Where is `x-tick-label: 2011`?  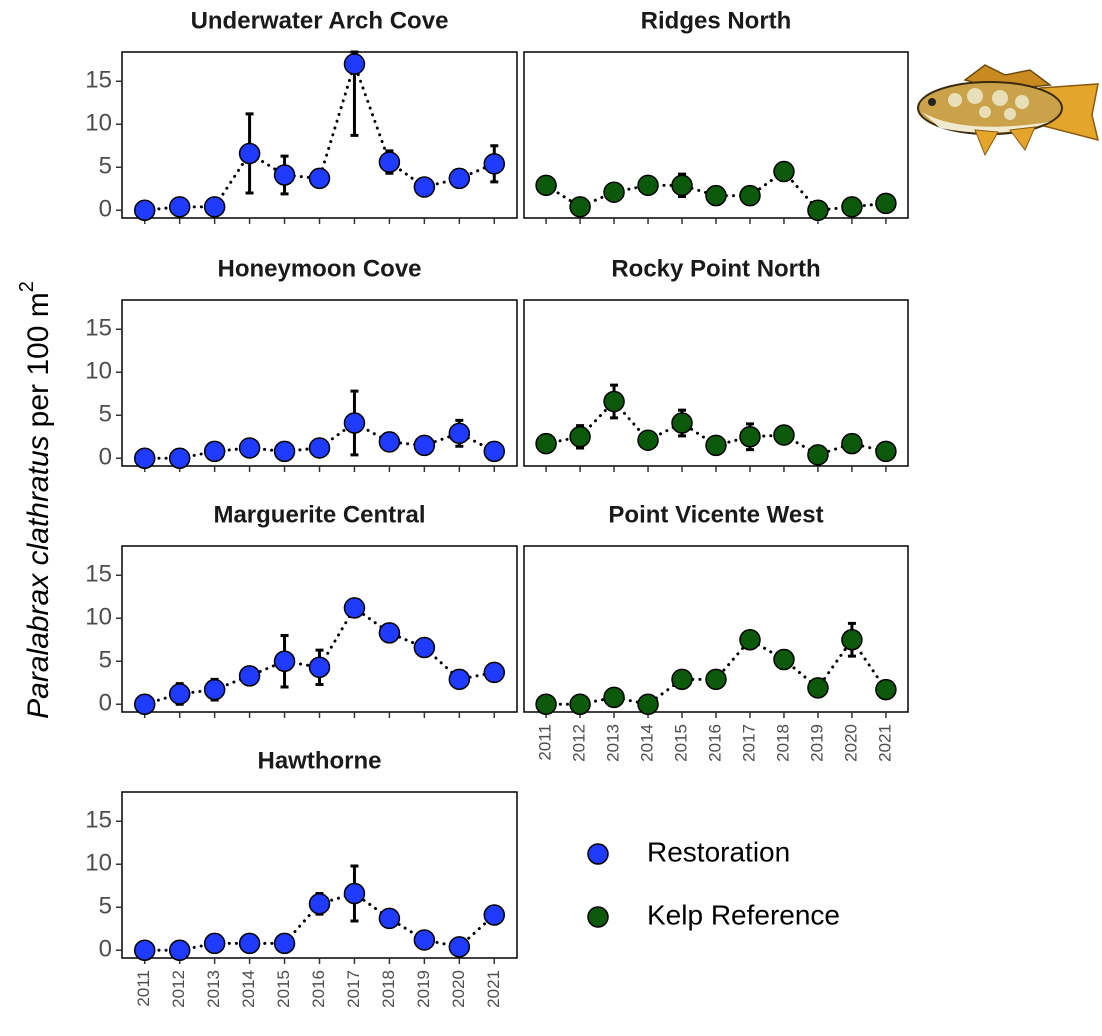
x-tick-label: 2011 is located at coordinates (545, 742).